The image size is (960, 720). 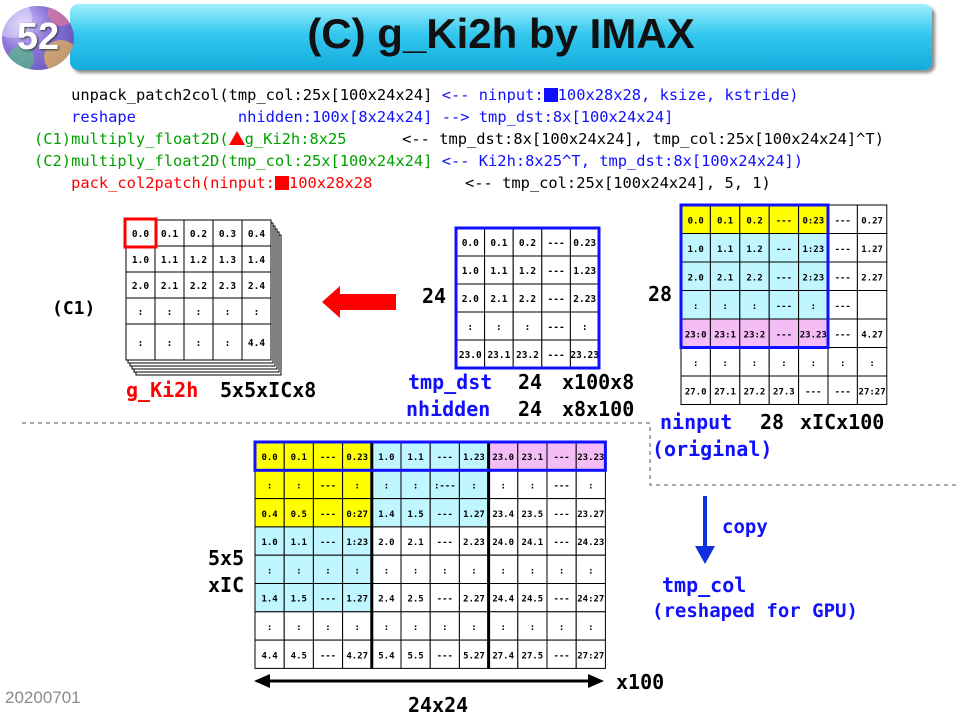 I want to click on input-grid-value: 27.3, so click(x=784, y=392).